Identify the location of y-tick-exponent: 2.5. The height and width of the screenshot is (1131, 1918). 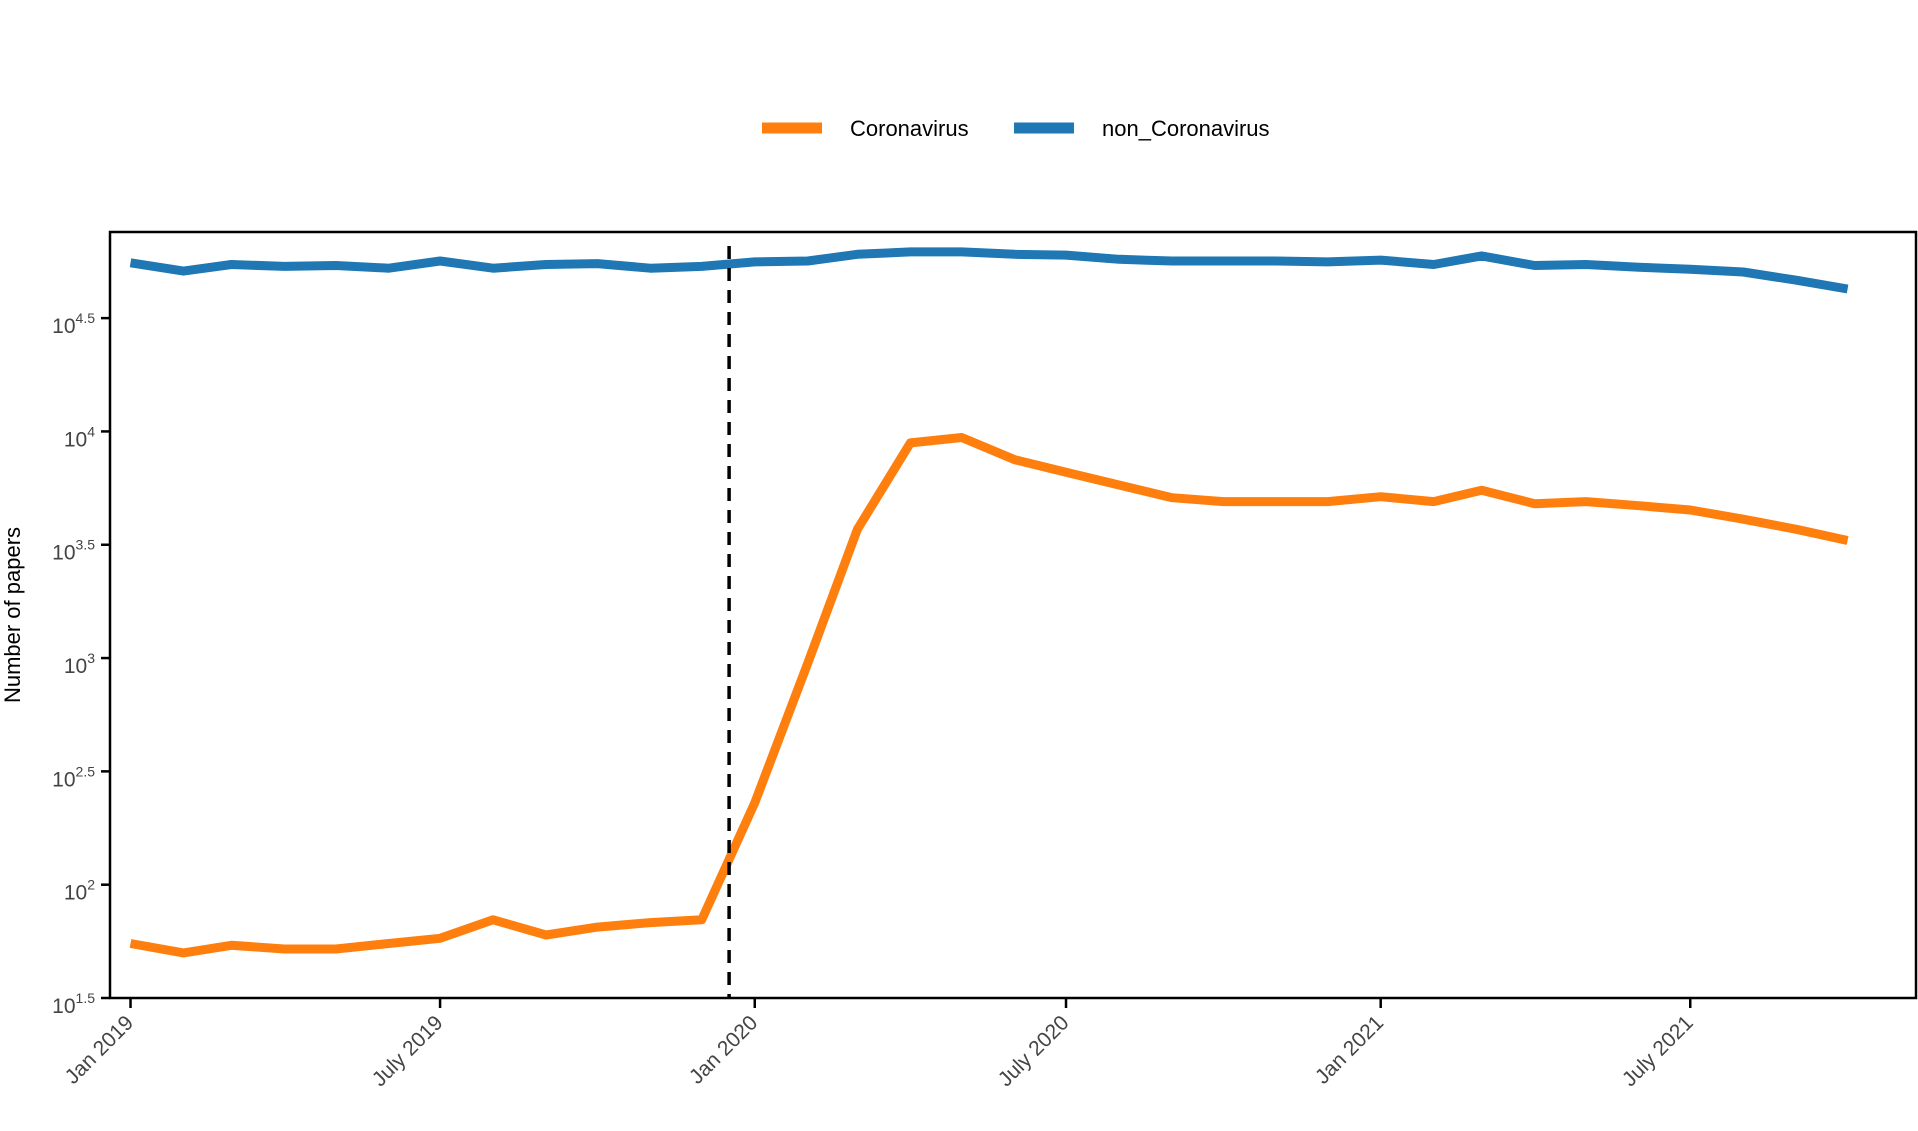
(86, 771).